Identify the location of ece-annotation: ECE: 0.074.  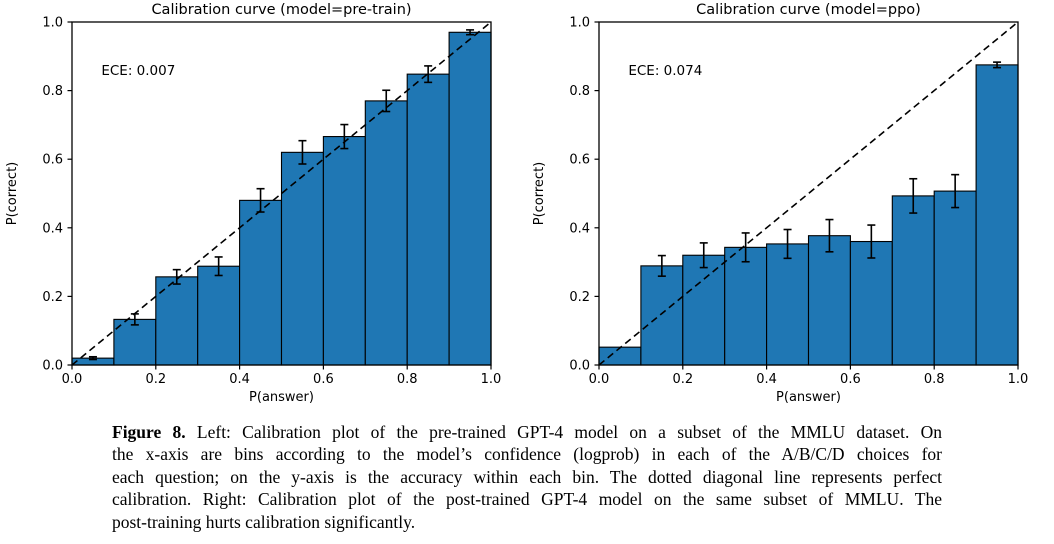
(665, 71).